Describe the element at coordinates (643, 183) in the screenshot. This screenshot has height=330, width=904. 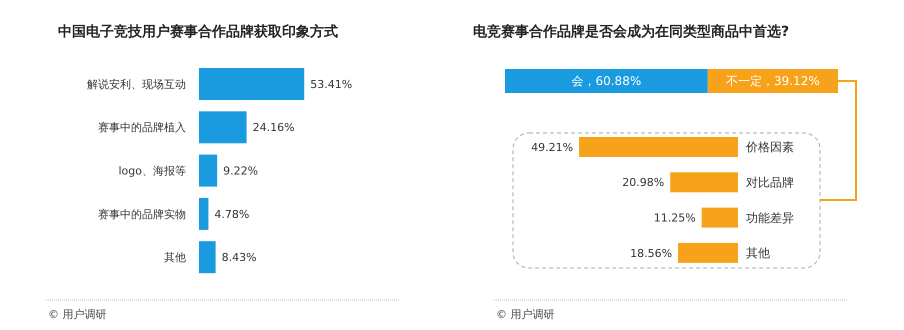
I see `data-label: 20.98%` at that location.